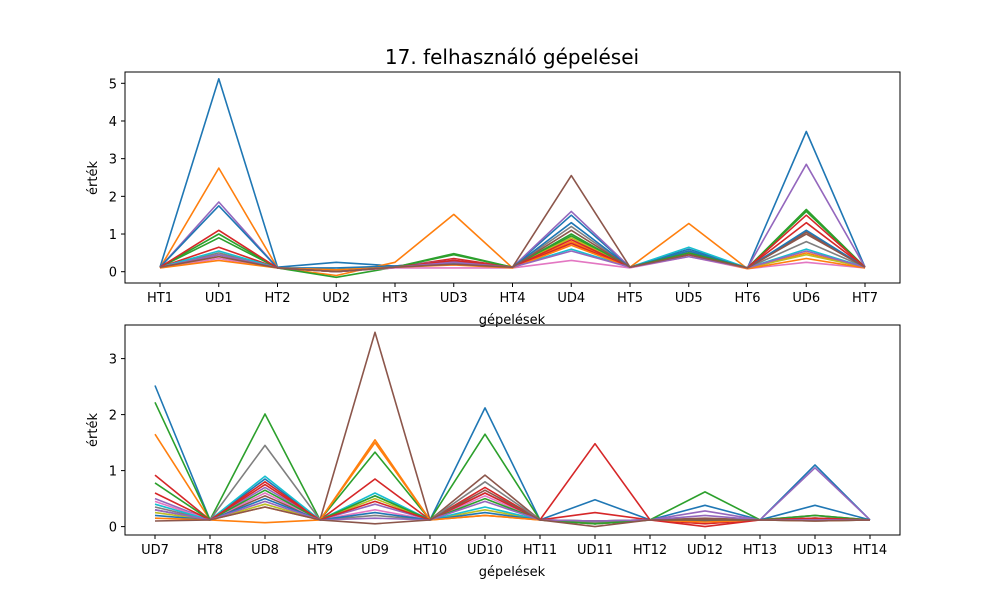 The image size is (1000, 600). Describe the element at coordinates (219, 298) in the screenshot. I see `x-tick-label: UD1` at that location.